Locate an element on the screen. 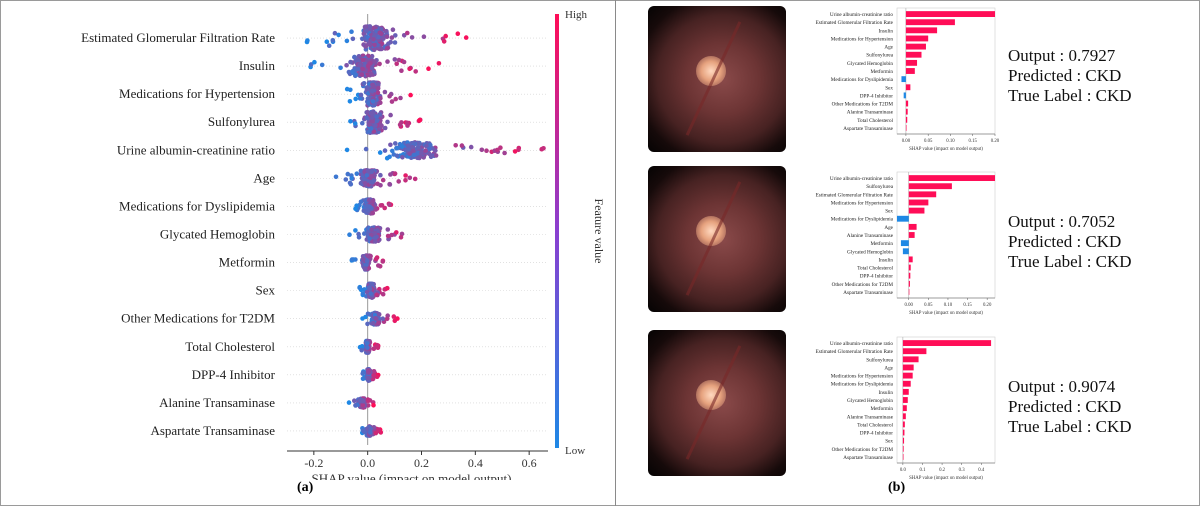 The height and width of the screenshot is (506, 1200). feature-label: Total Cholesterol is located at coordinates (230, 346).